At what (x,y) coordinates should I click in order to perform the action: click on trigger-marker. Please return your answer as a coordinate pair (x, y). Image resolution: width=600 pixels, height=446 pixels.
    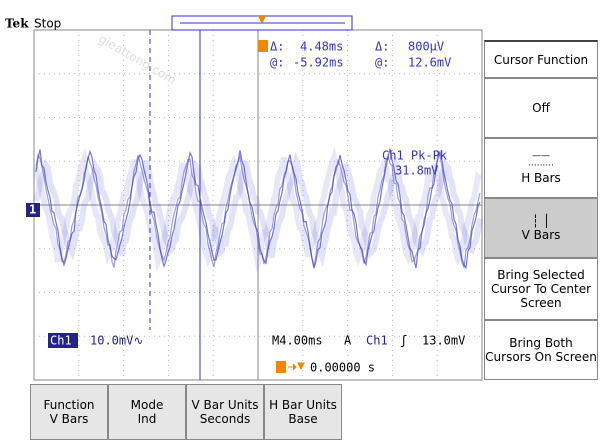
    Looking at the image, I should click on (262, 20).